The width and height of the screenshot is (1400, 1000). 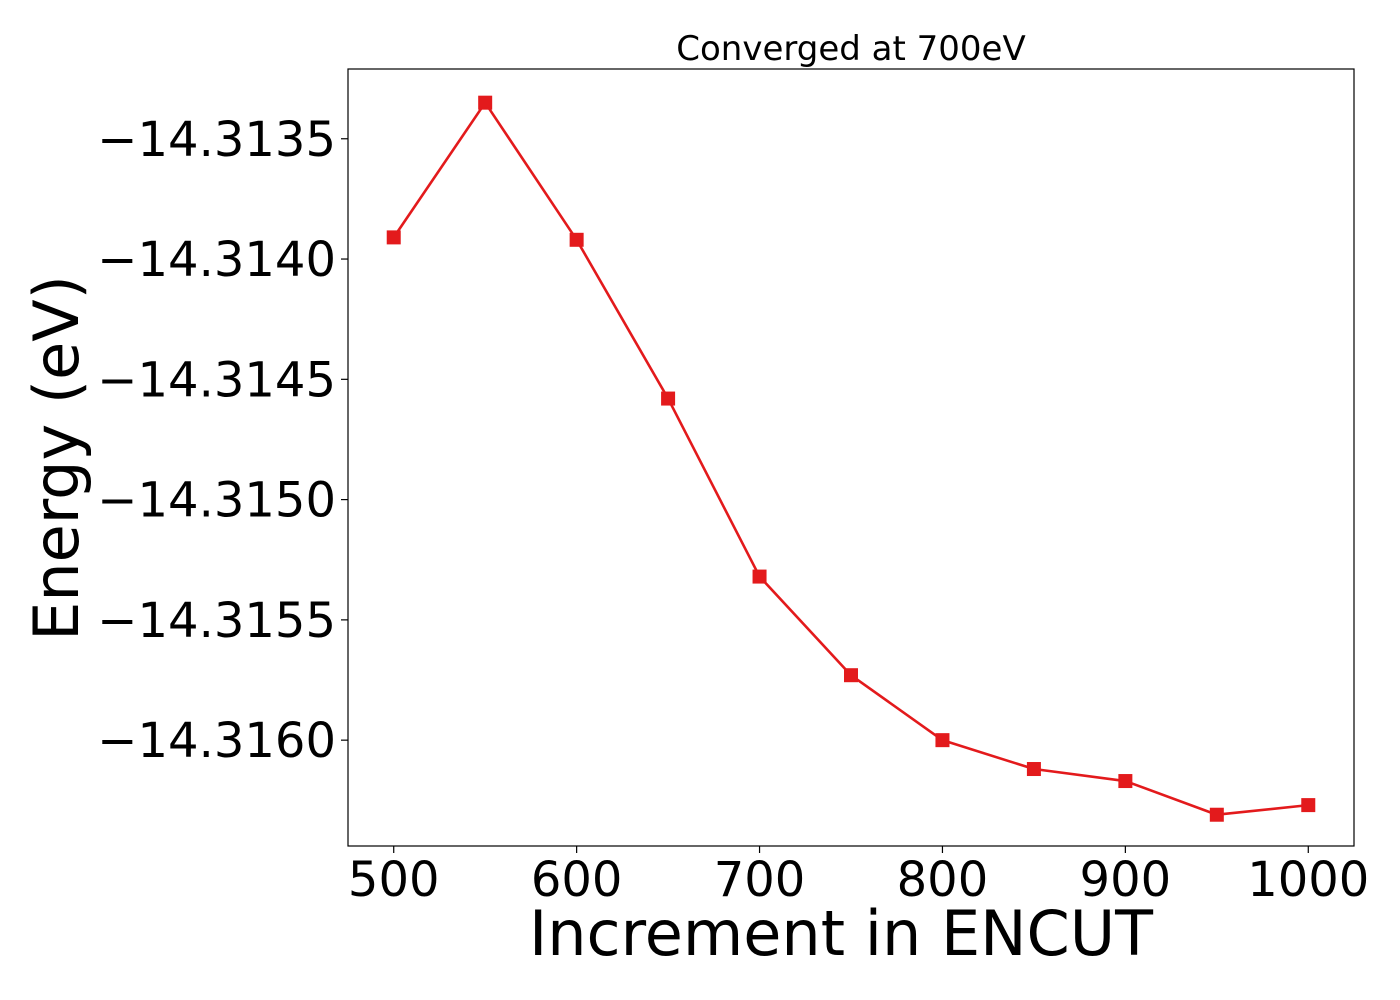 What do you see at coordinates (943, 880) in the screenshot?
I see `x-tick-label: 800` at bounding box center [943, 880].